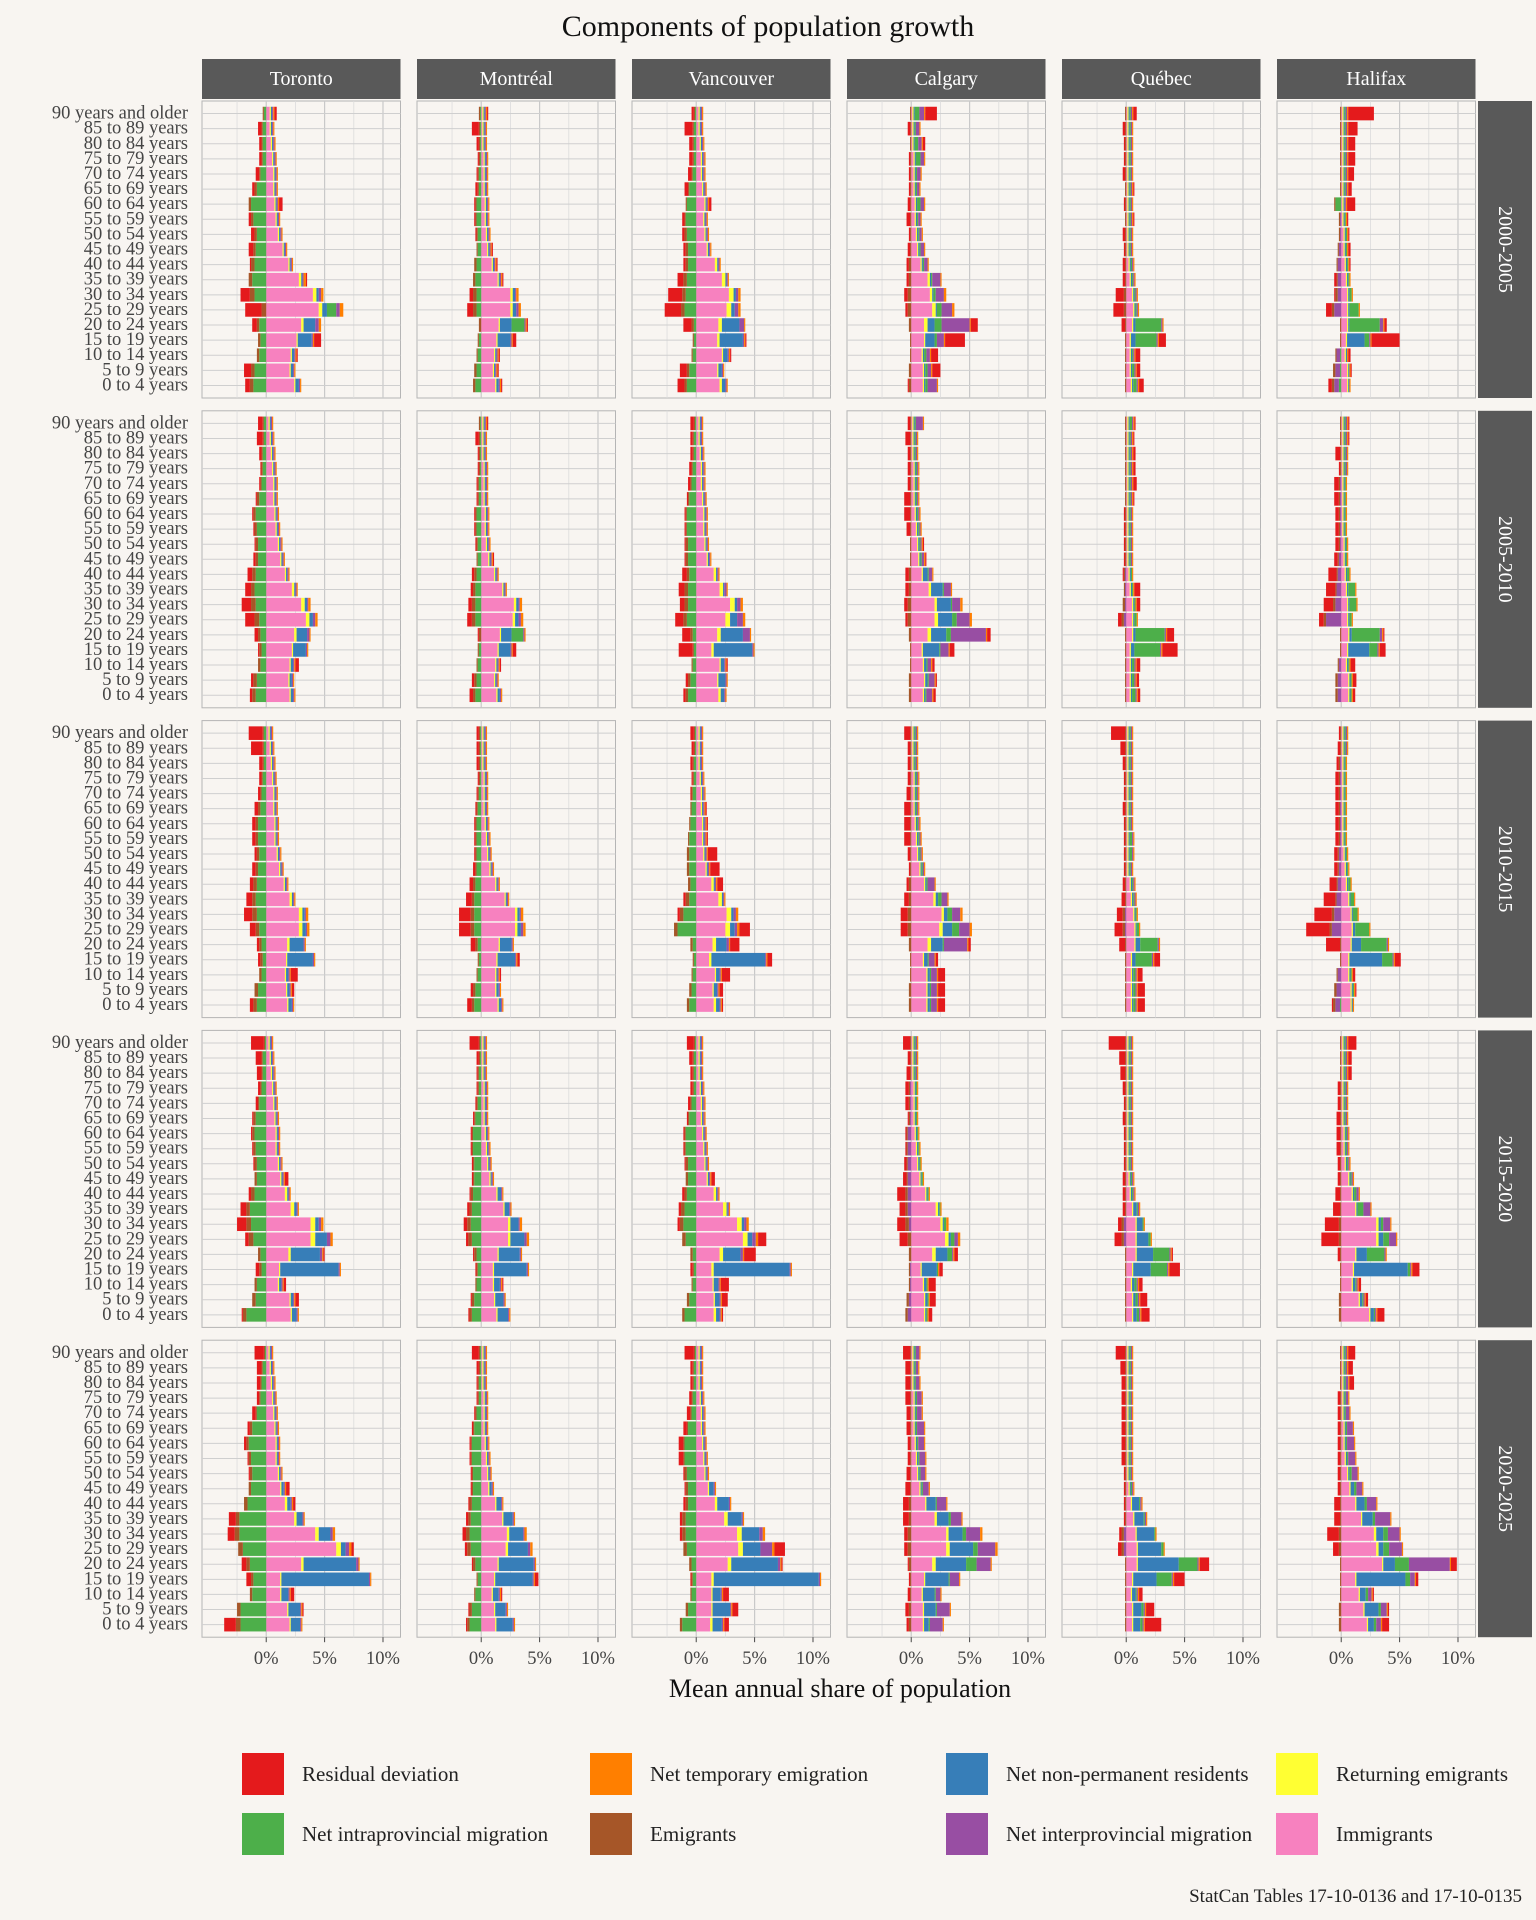 This screenshot has height=1920, width=1536. Describe the element at coordinates (731, 1178) in the screenshot. I see `panel-vancouver-2015-2020` at that location.